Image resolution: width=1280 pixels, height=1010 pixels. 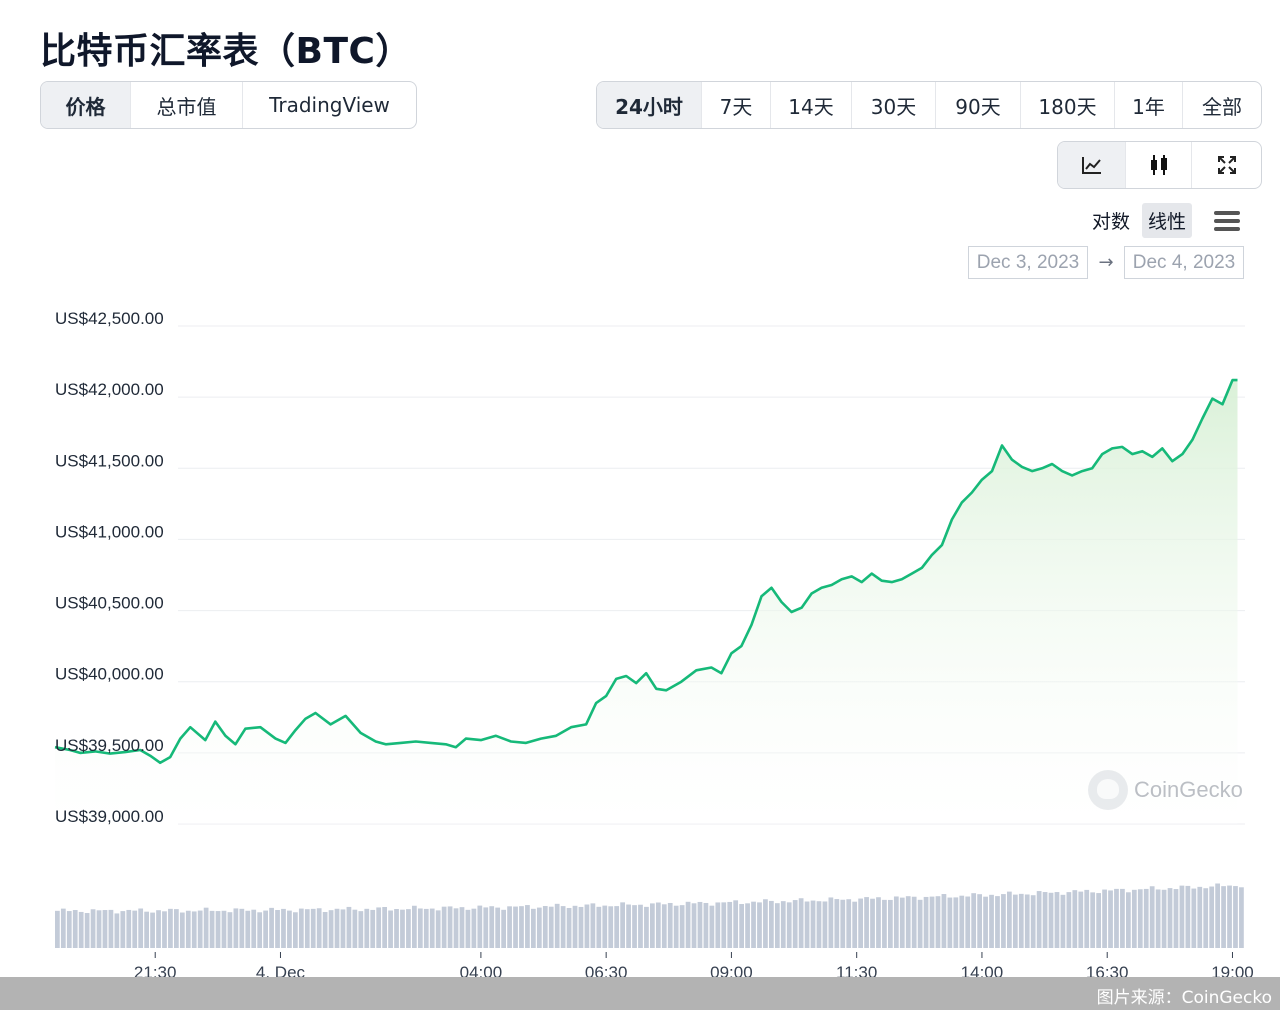 I want to click on range-90d: 90天, so click(x=978, y=105).